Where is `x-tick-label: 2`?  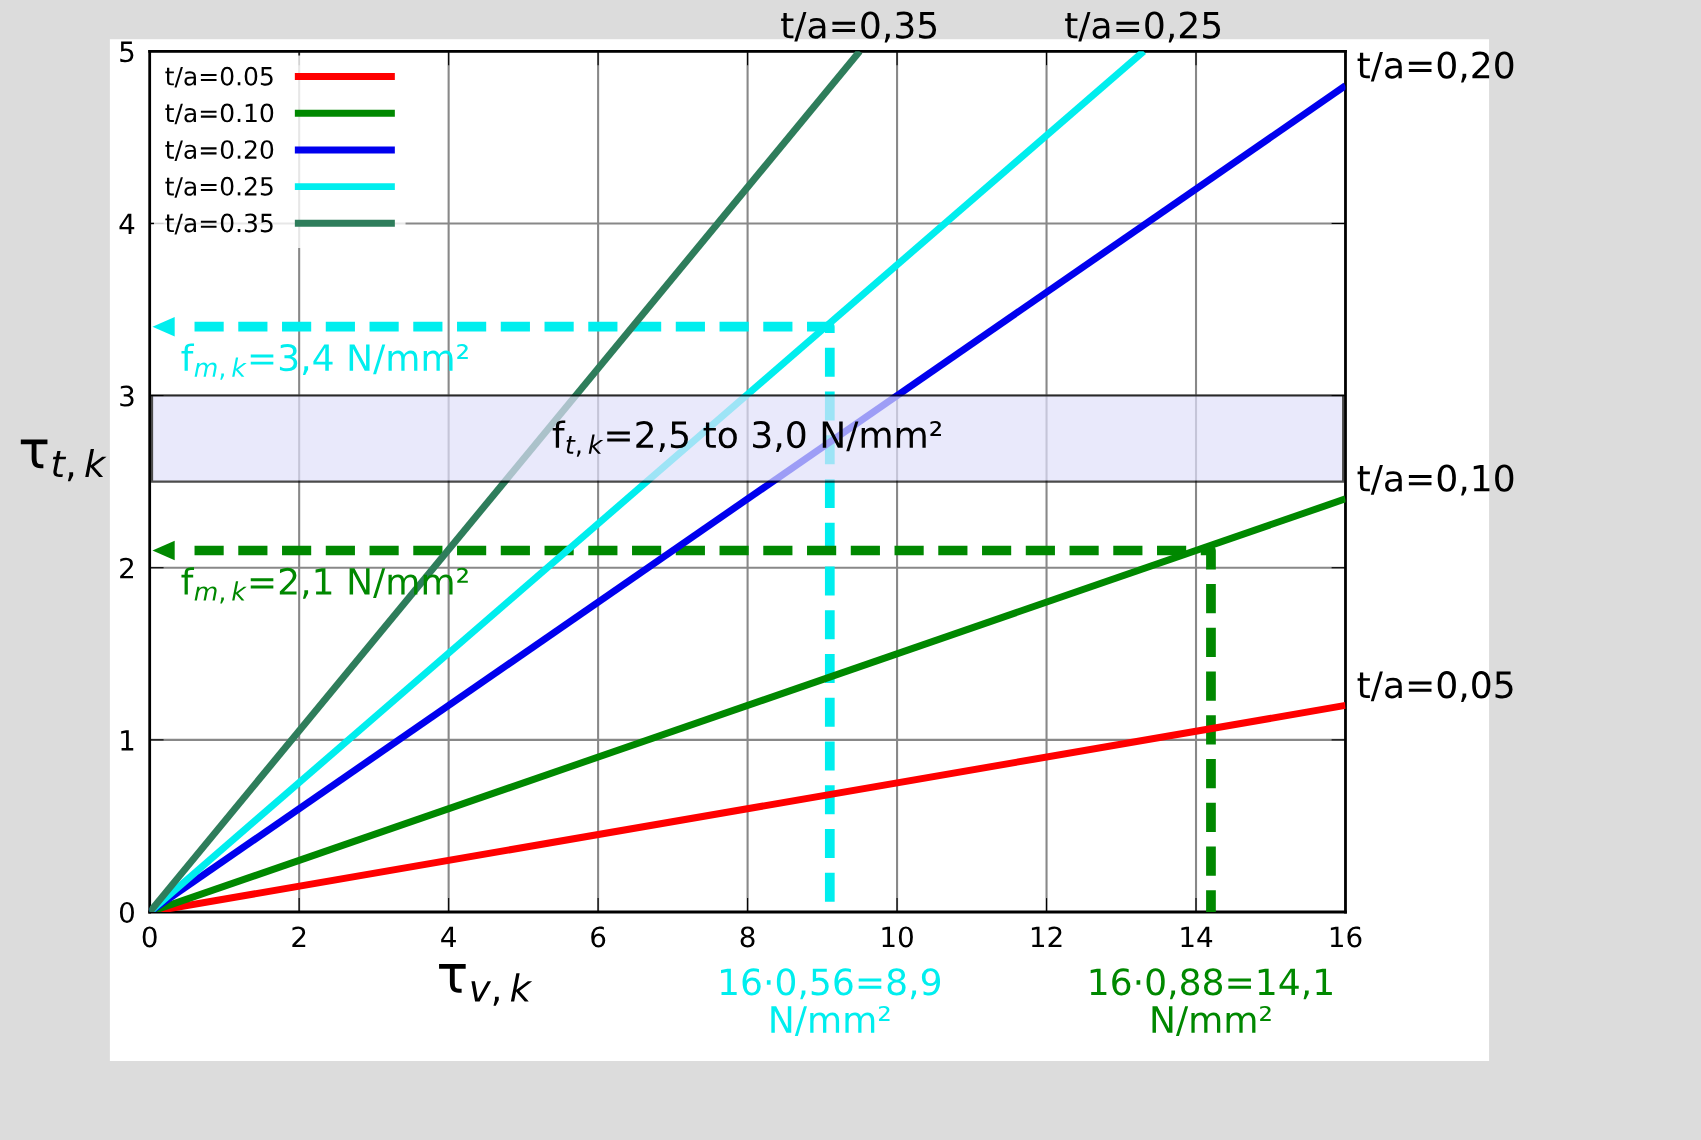 x-tick-label: 2 is located at coordinates (299, 936).